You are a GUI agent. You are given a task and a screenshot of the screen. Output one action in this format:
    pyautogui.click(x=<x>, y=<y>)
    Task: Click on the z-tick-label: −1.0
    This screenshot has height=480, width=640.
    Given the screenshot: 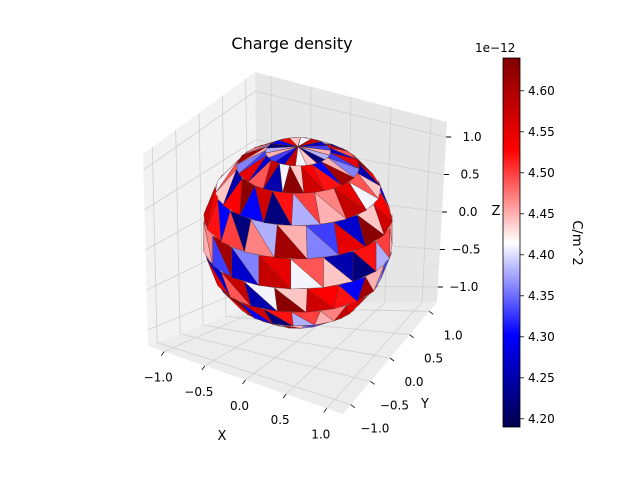 What is the action you would take?
    pyautogui.click(x=463, y=287)
    